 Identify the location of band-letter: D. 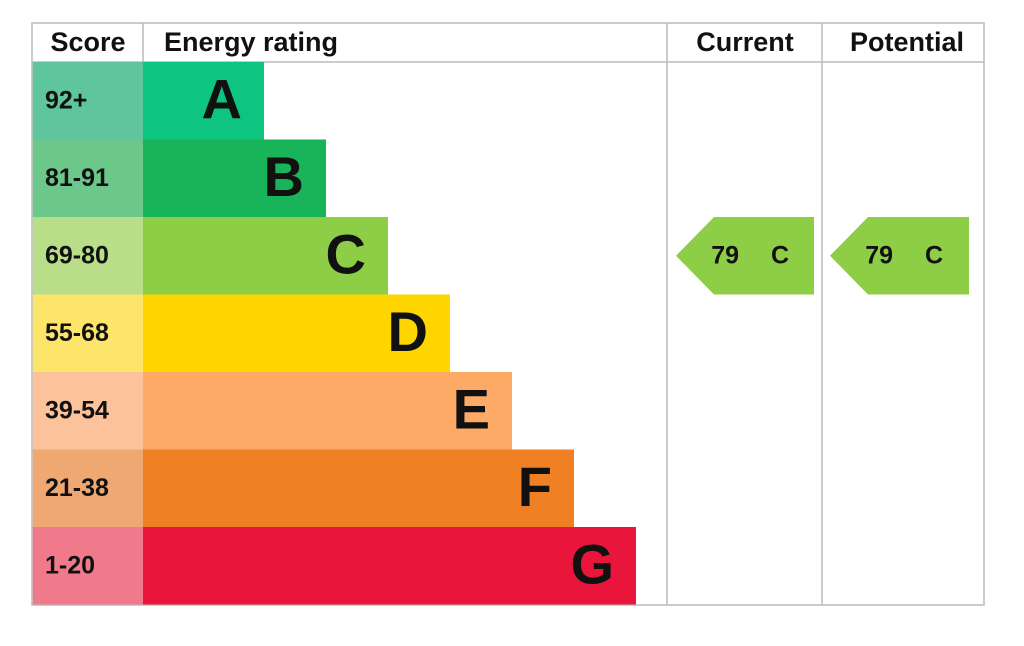
(408, 331).